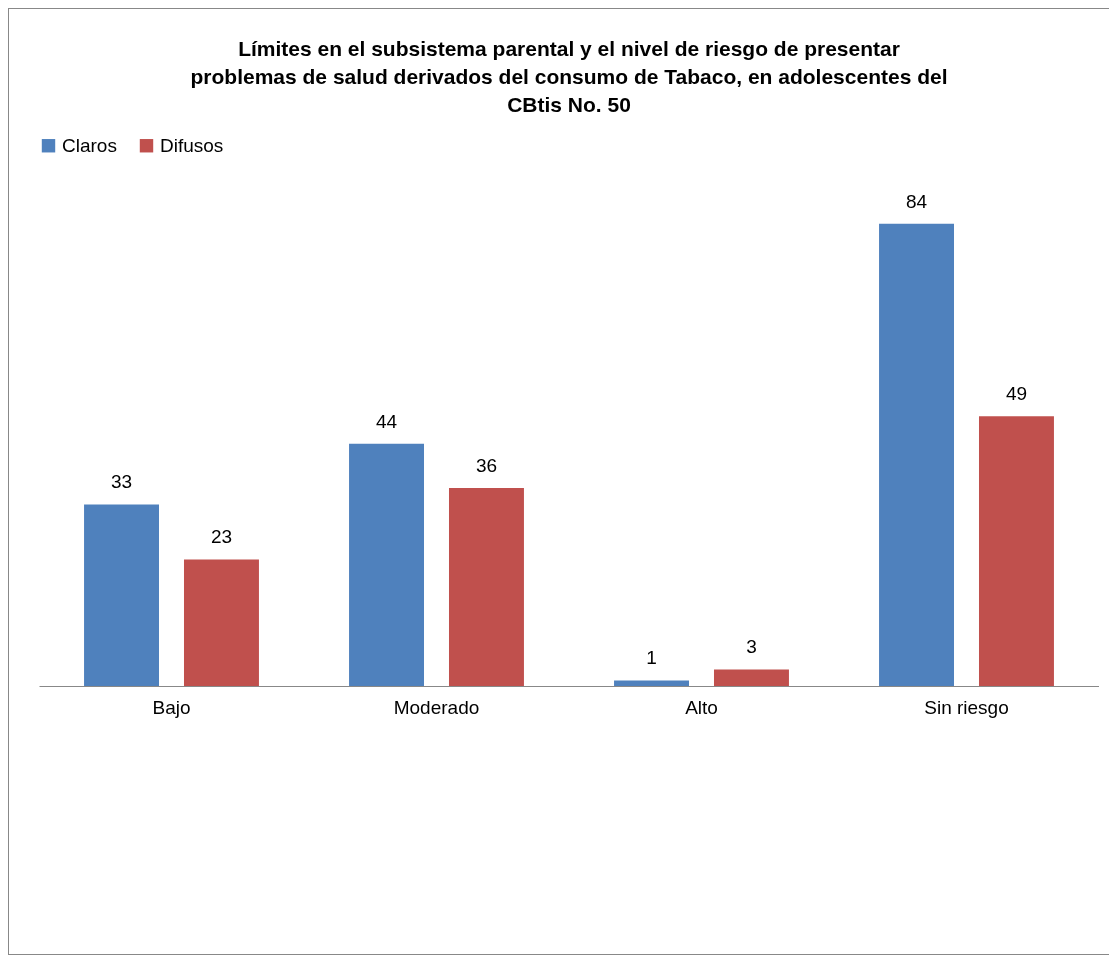 The width and height of the screenshot is (1112, 962). Describe the element at coordinates (121, 482) in the screenshot. I see `data-label: 33` at that location.